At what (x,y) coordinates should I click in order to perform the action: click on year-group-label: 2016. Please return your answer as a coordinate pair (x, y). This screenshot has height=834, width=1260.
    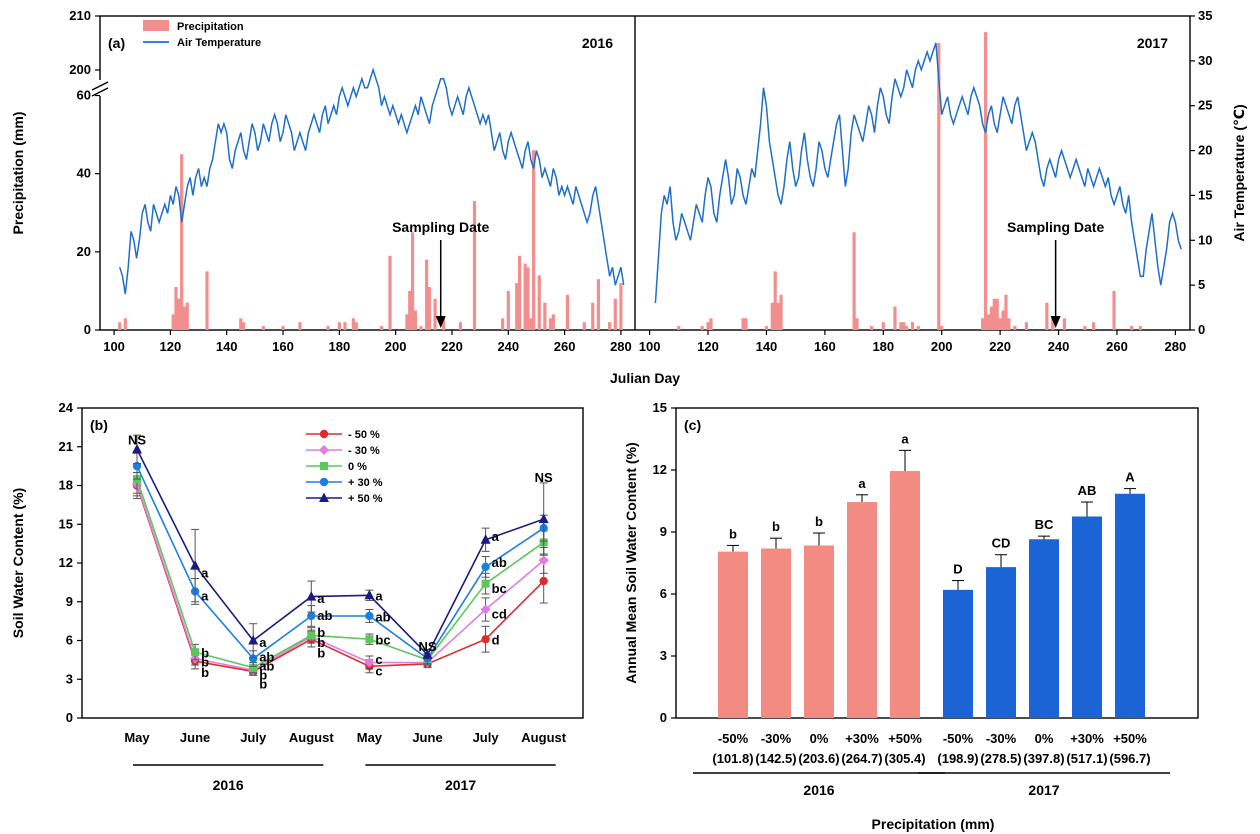
    Looking at the image, I should click on (818, 790).